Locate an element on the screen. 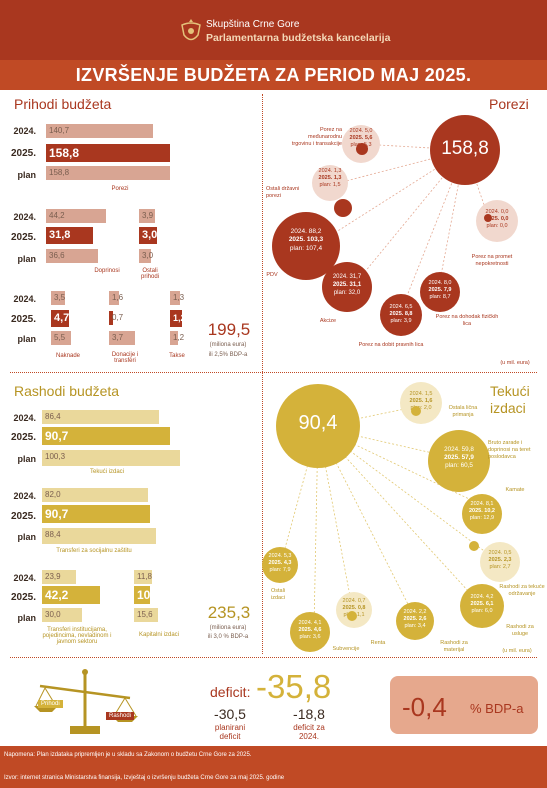 The width and height of the screenshot is (547, 788). tax-values: 2024. 31,7 2025. 31,1 plan: 32,0 is located at coordinates (347, 285).